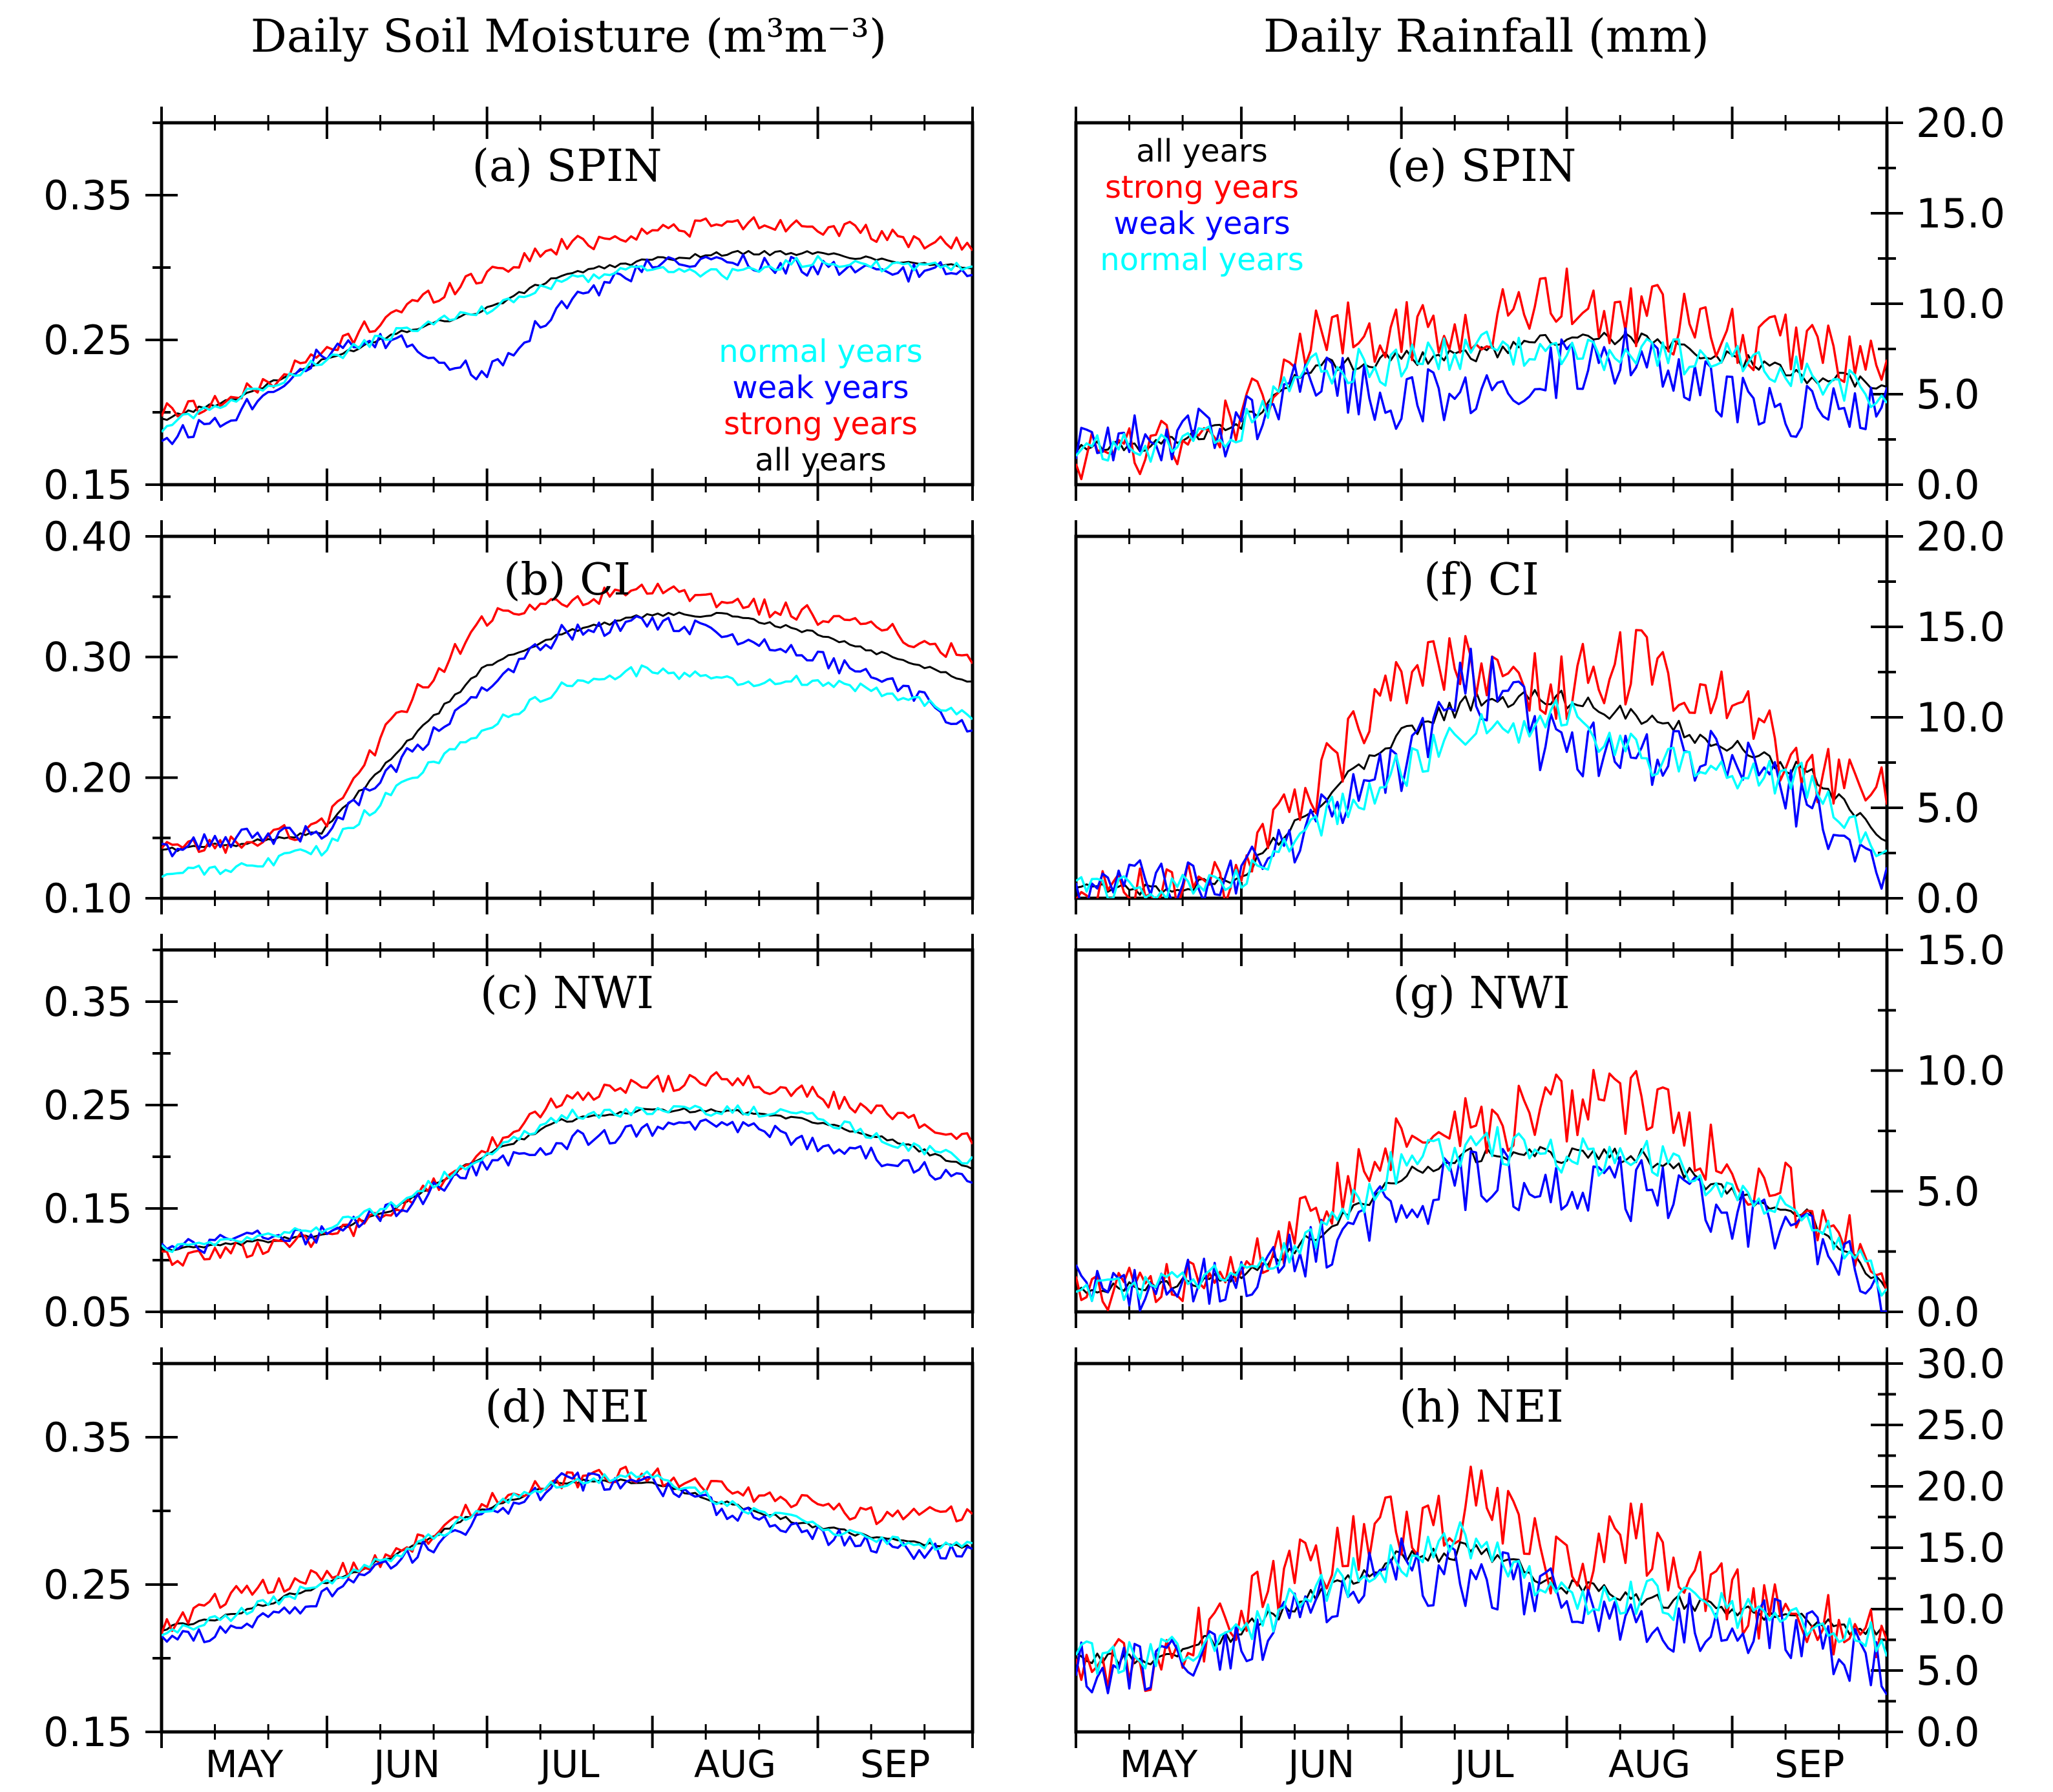 This screenshot has width=2053, height=1792. Describe the element at coordinates (1482, 167) in the screenshot. I see `panel-title: (e) SPIN` at that location.